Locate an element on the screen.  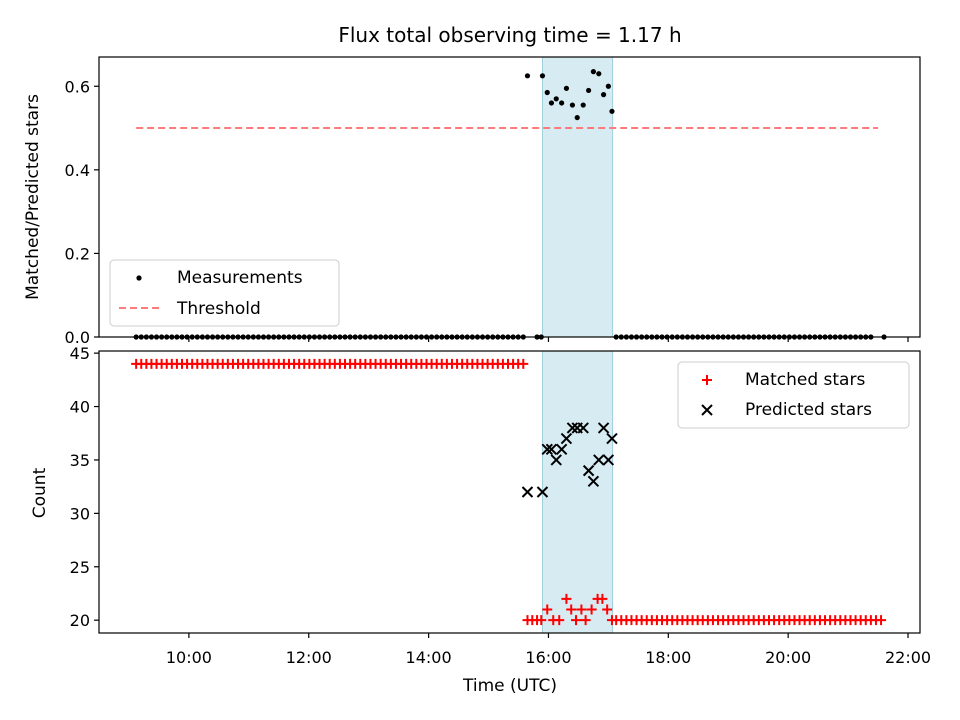
legend-bottom: Matched stars Predicted stars is located at coordinates (793, 395).